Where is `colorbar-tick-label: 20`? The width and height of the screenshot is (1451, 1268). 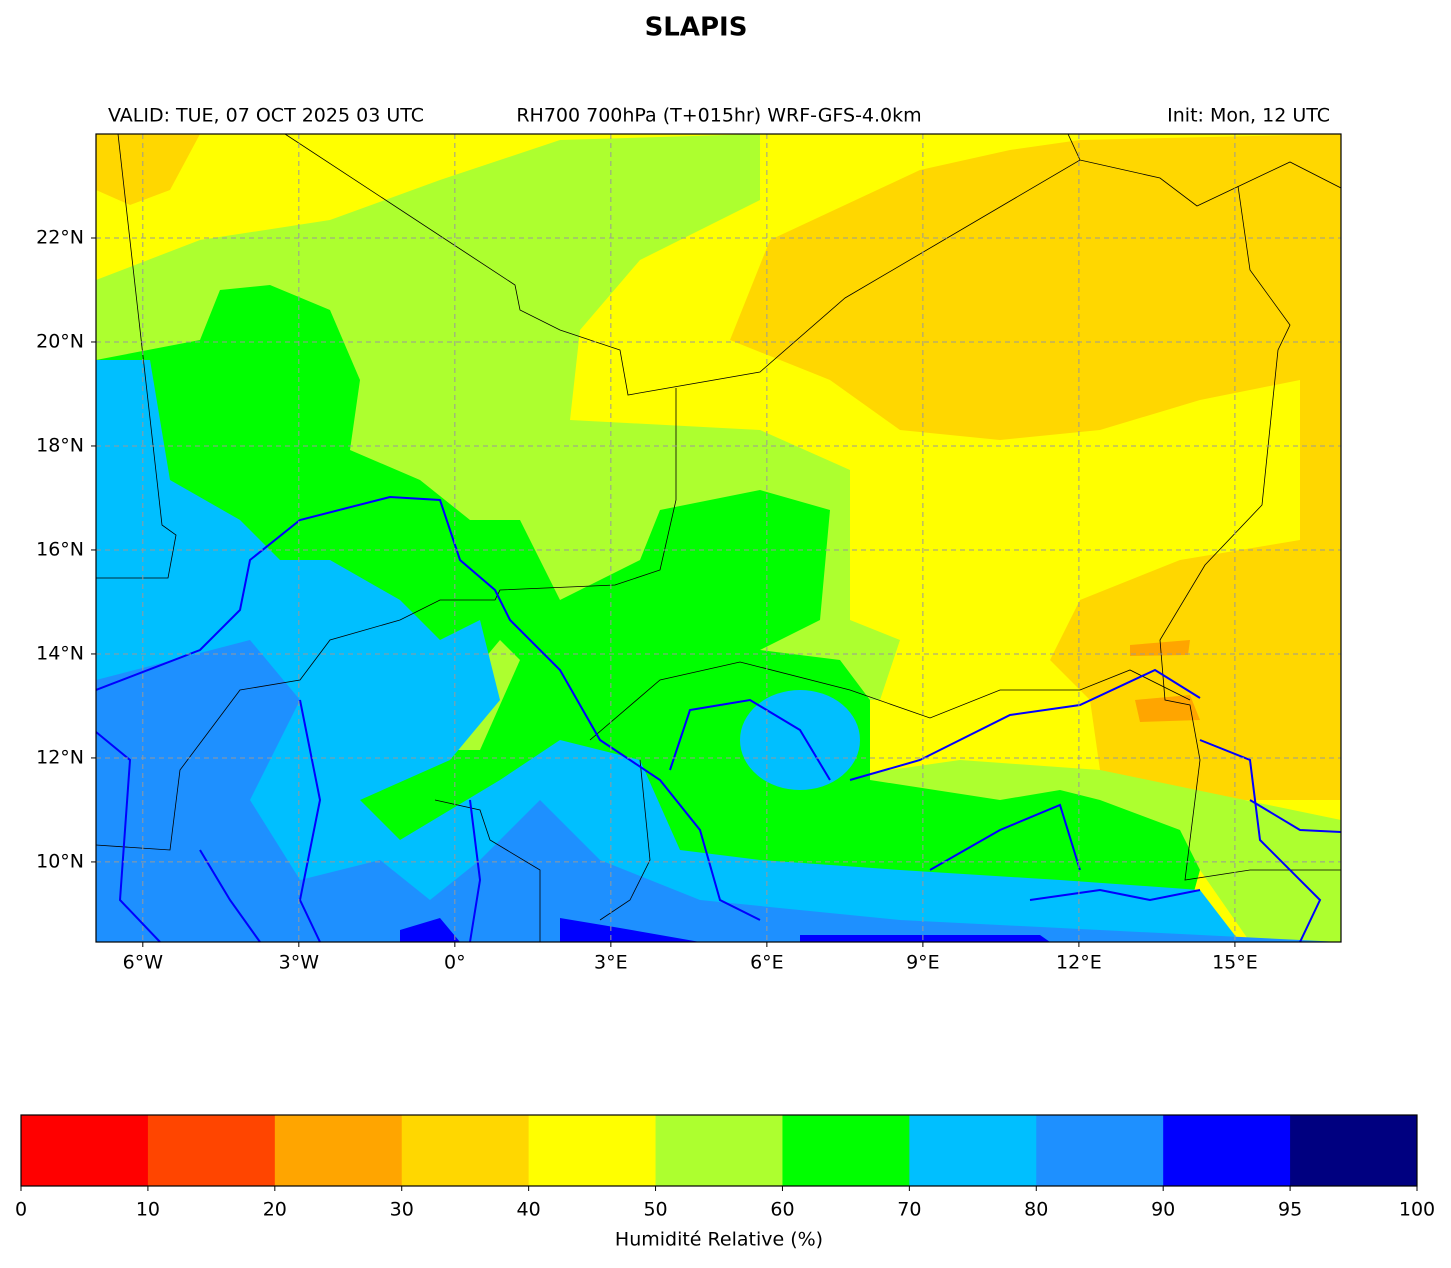 colorbar-tick-label: 20 is located at coordinates (275, 1210).